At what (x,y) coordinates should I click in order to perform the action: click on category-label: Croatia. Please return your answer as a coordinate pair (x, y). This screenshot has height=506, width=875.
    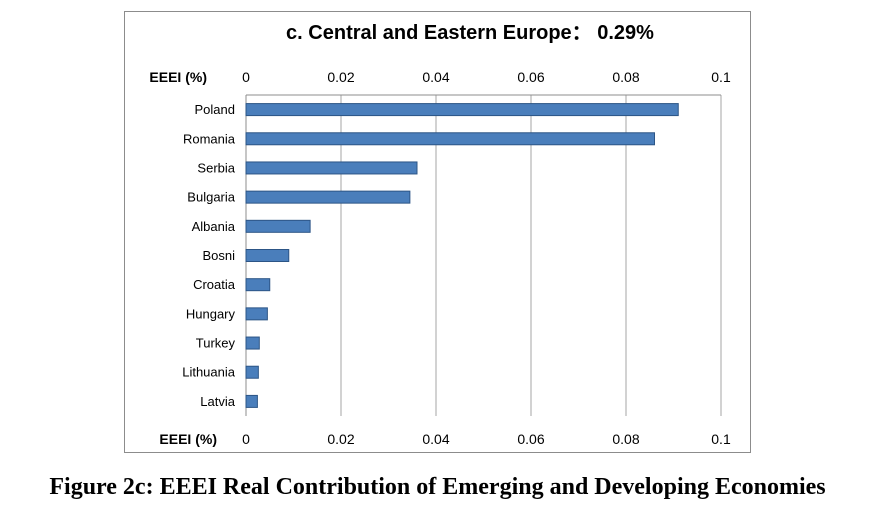
    Looking at the image, I should click on (214, 284).